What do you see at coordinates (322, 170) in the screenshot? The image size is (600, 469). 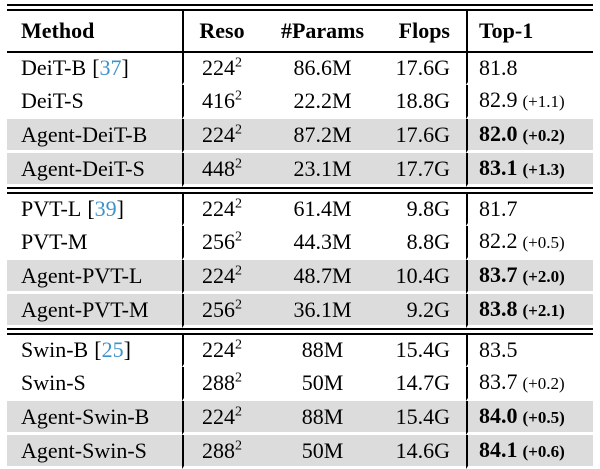 I see `cell-params: 23.1M` at bounding box center [322, 170].